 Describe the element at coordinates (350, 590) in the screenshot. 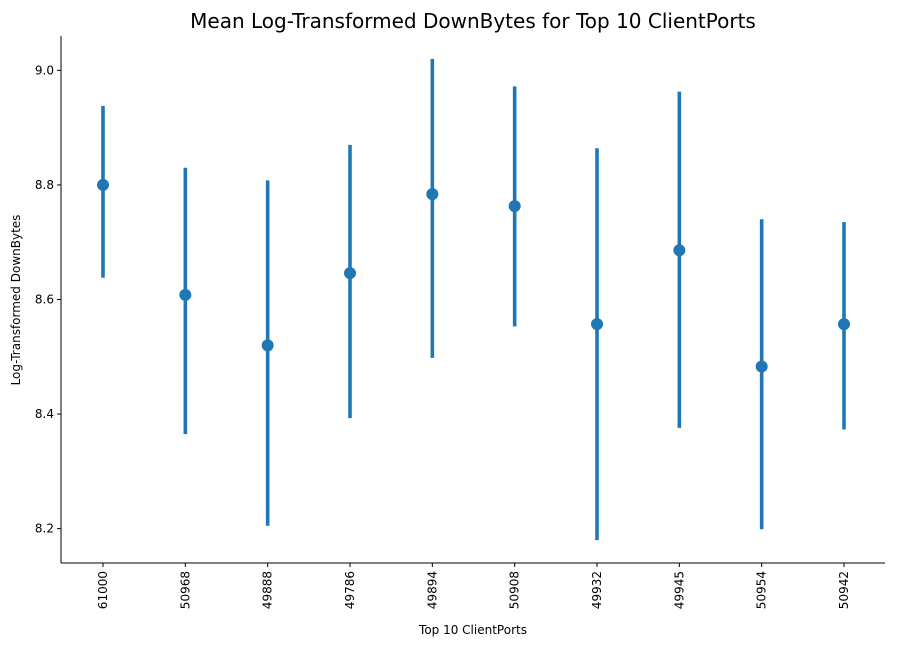

I see `x-tick-label: 49786` at that location.